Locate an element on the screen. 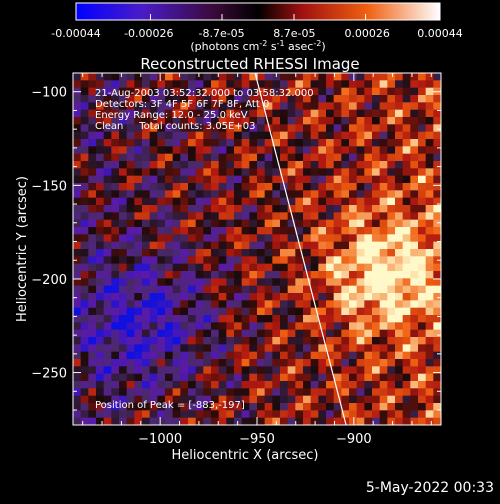 This screenshot has height=504, width=500. y-tick-label: −100 is located at coordinates (49, 93).